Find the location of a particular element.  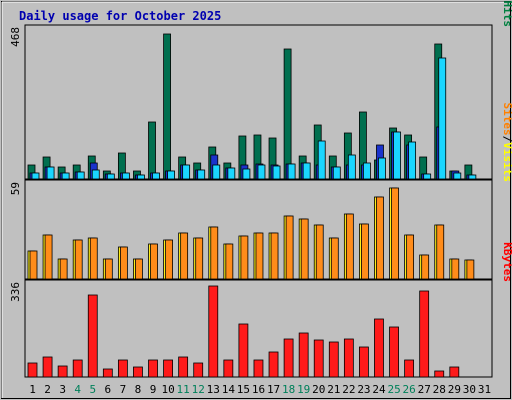

x-tick-label-day-20: 20 is located at coordinates (318, 389).